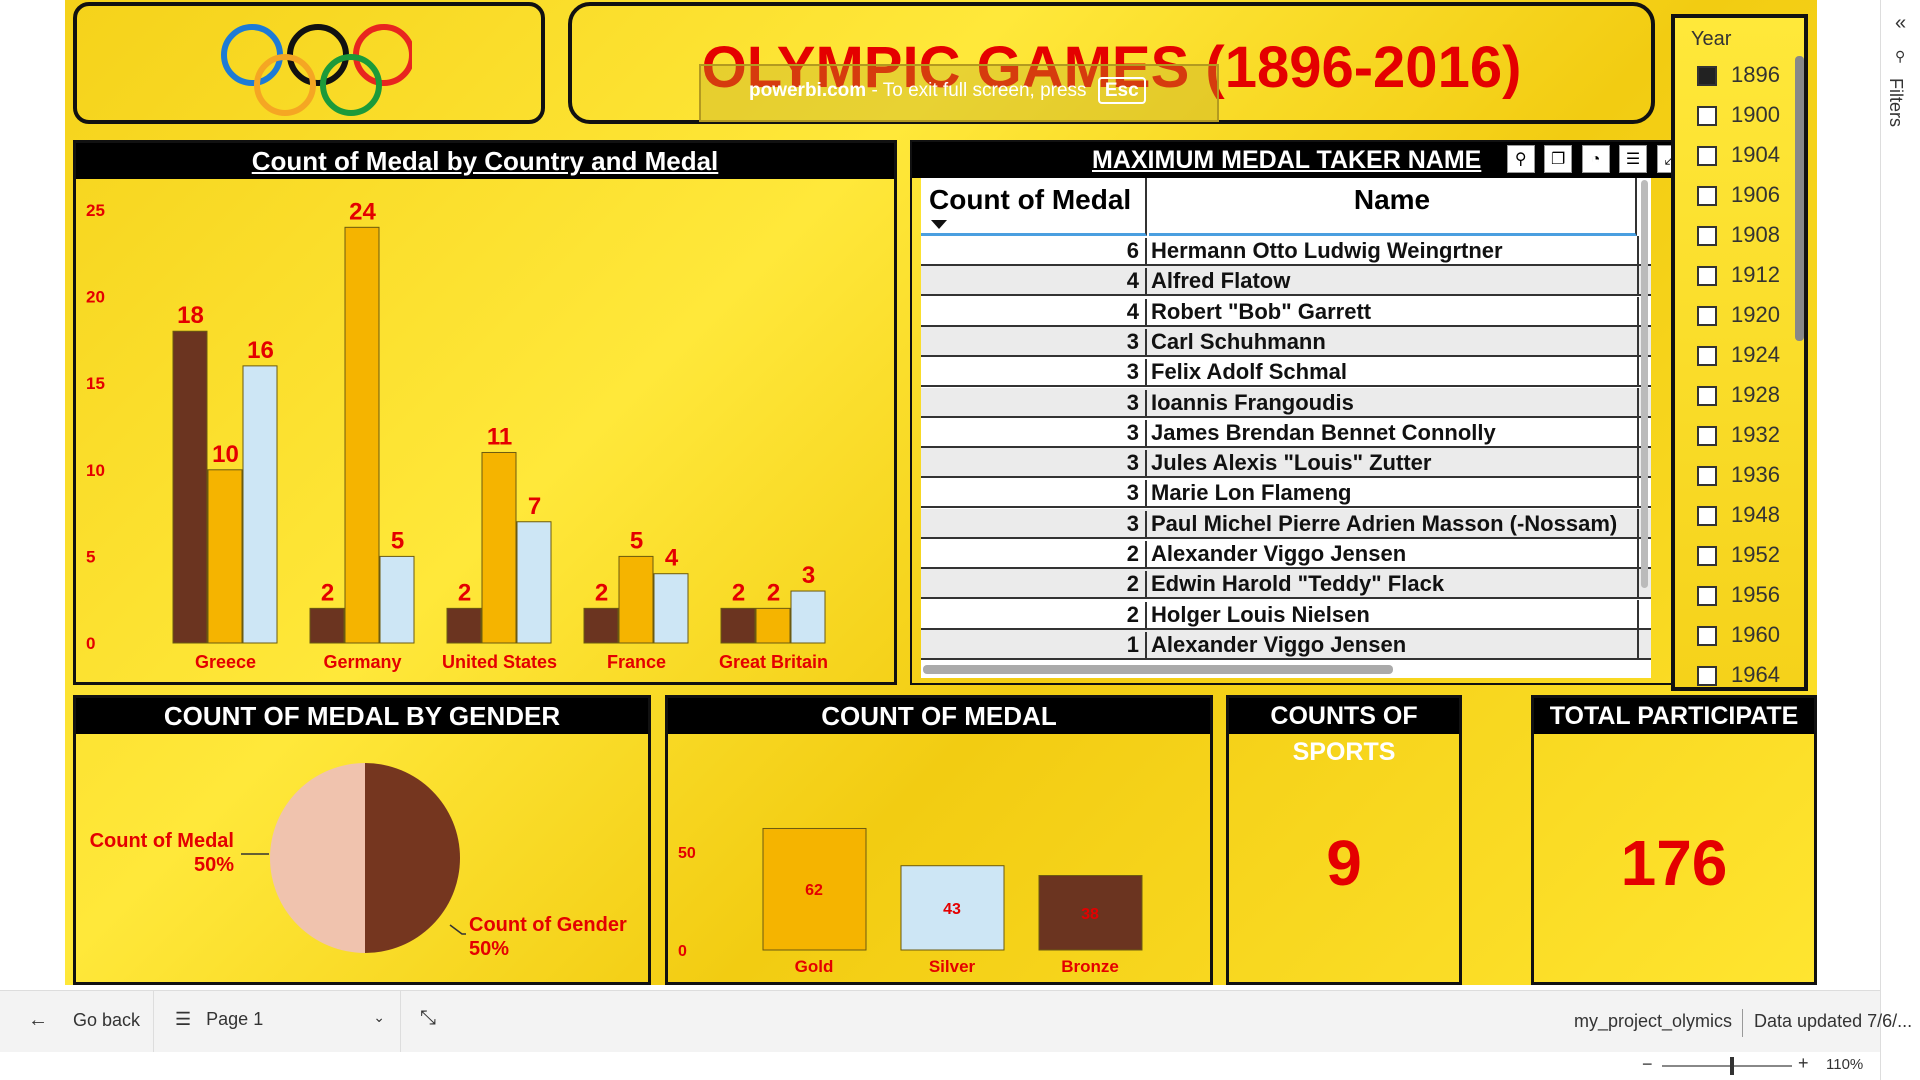 This screenshot has width=1920, height=1080. What do you see at coordinates (1286, 341) in the screenshot?
I see `table-row: 3 Carl Schuhmann` at bounding box center [1286, 341].